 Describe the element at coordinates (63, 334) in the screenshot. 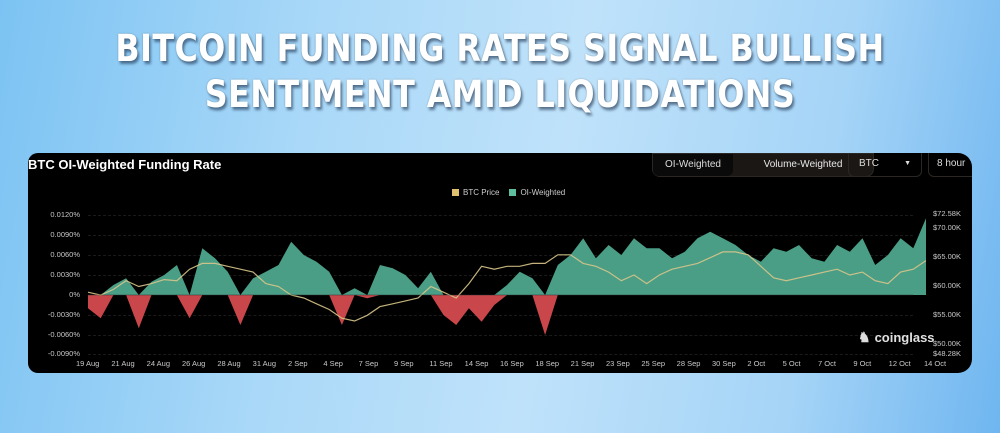

I see `y-tick-label: -0.0060%` at that location.